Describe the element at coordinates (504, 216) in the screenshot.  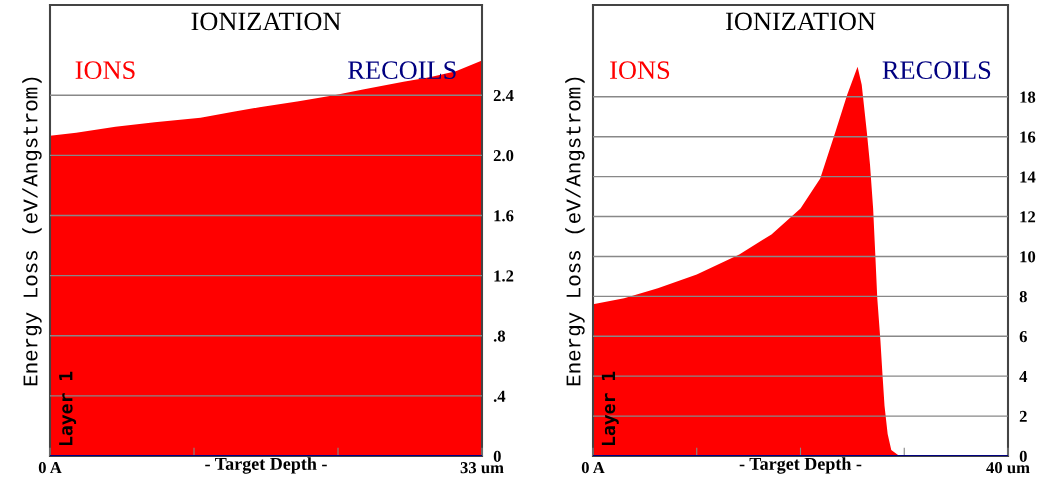
I see `y-tick-label: 1.6` at that location.